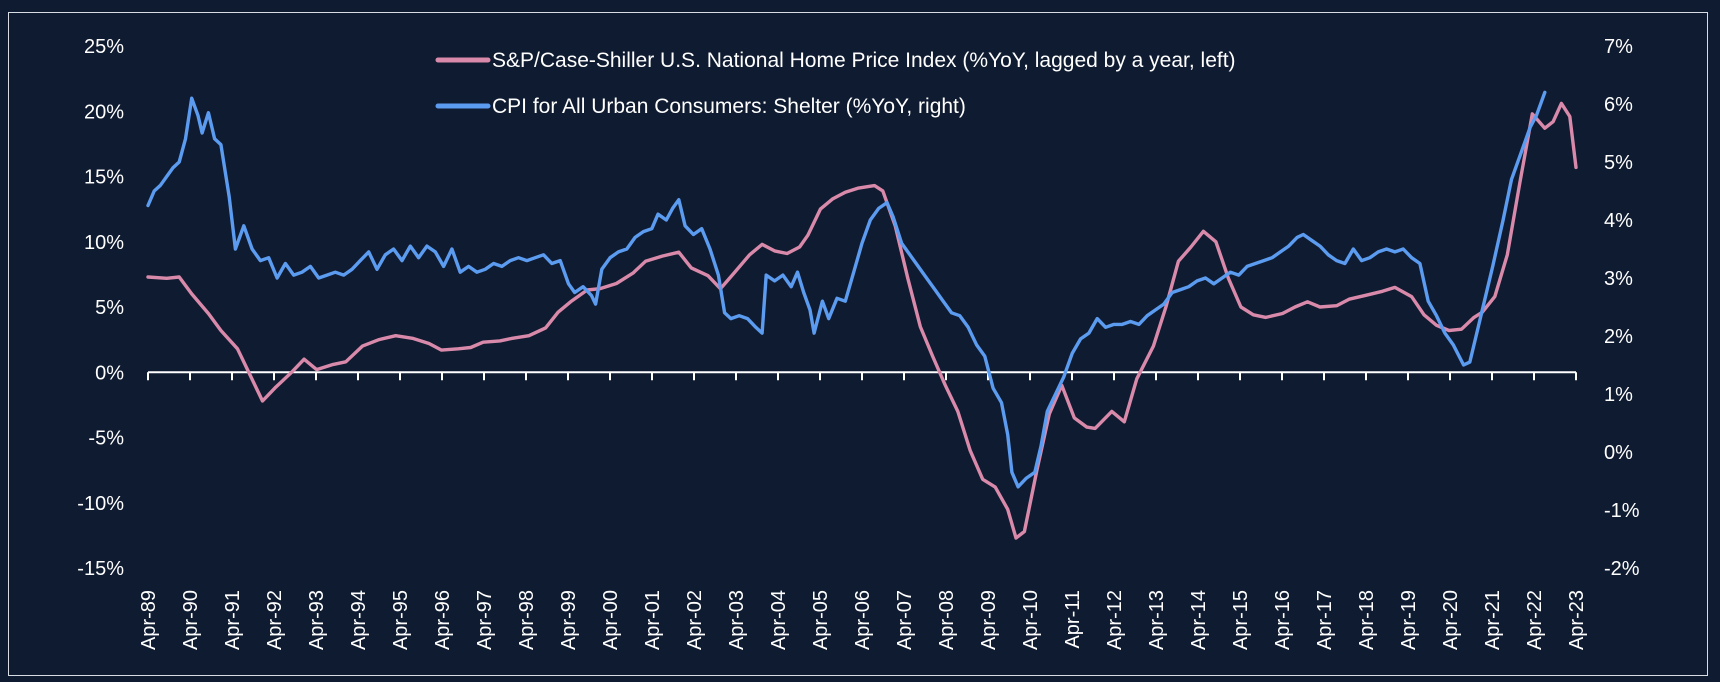 The height and width of the screenshot is (682, 1720). I want to click on x-tick-label: Apr-97, so click(485, 620).